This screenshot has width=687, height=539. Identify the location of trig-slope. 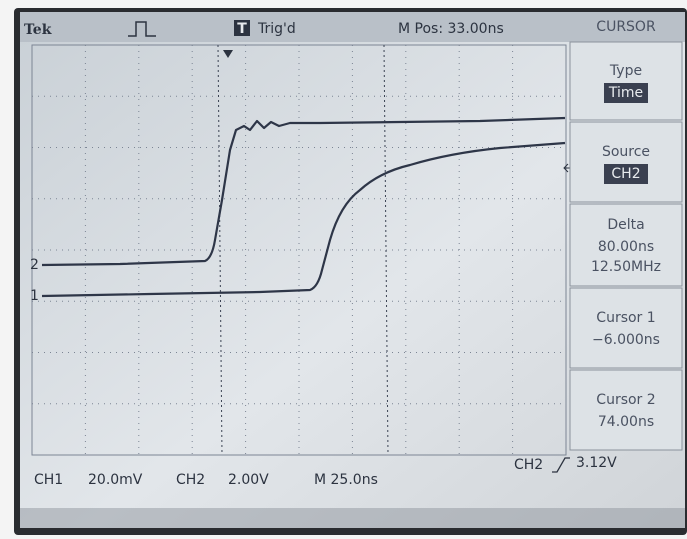
(561, 465).